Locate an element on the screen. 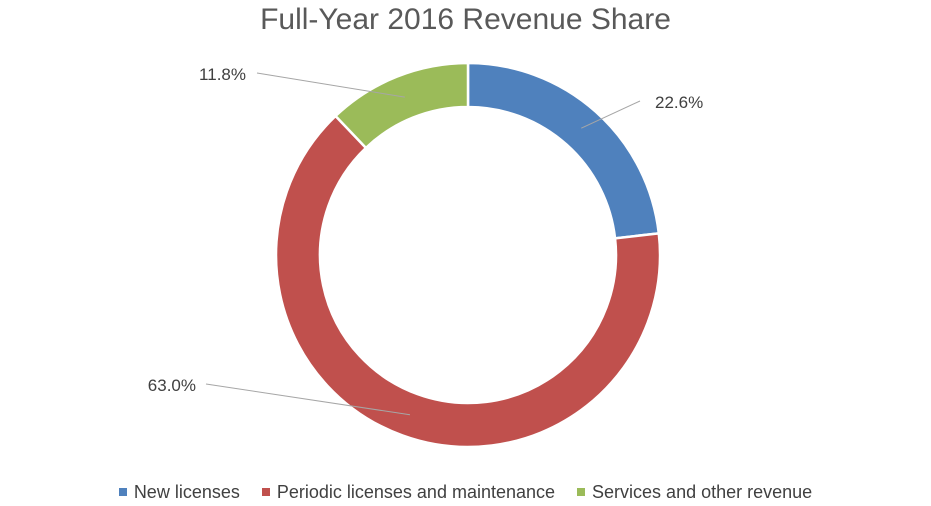 The image size is (931, 506). legend-item-new-licenses: New licenses is located at coordinates (179, 492).